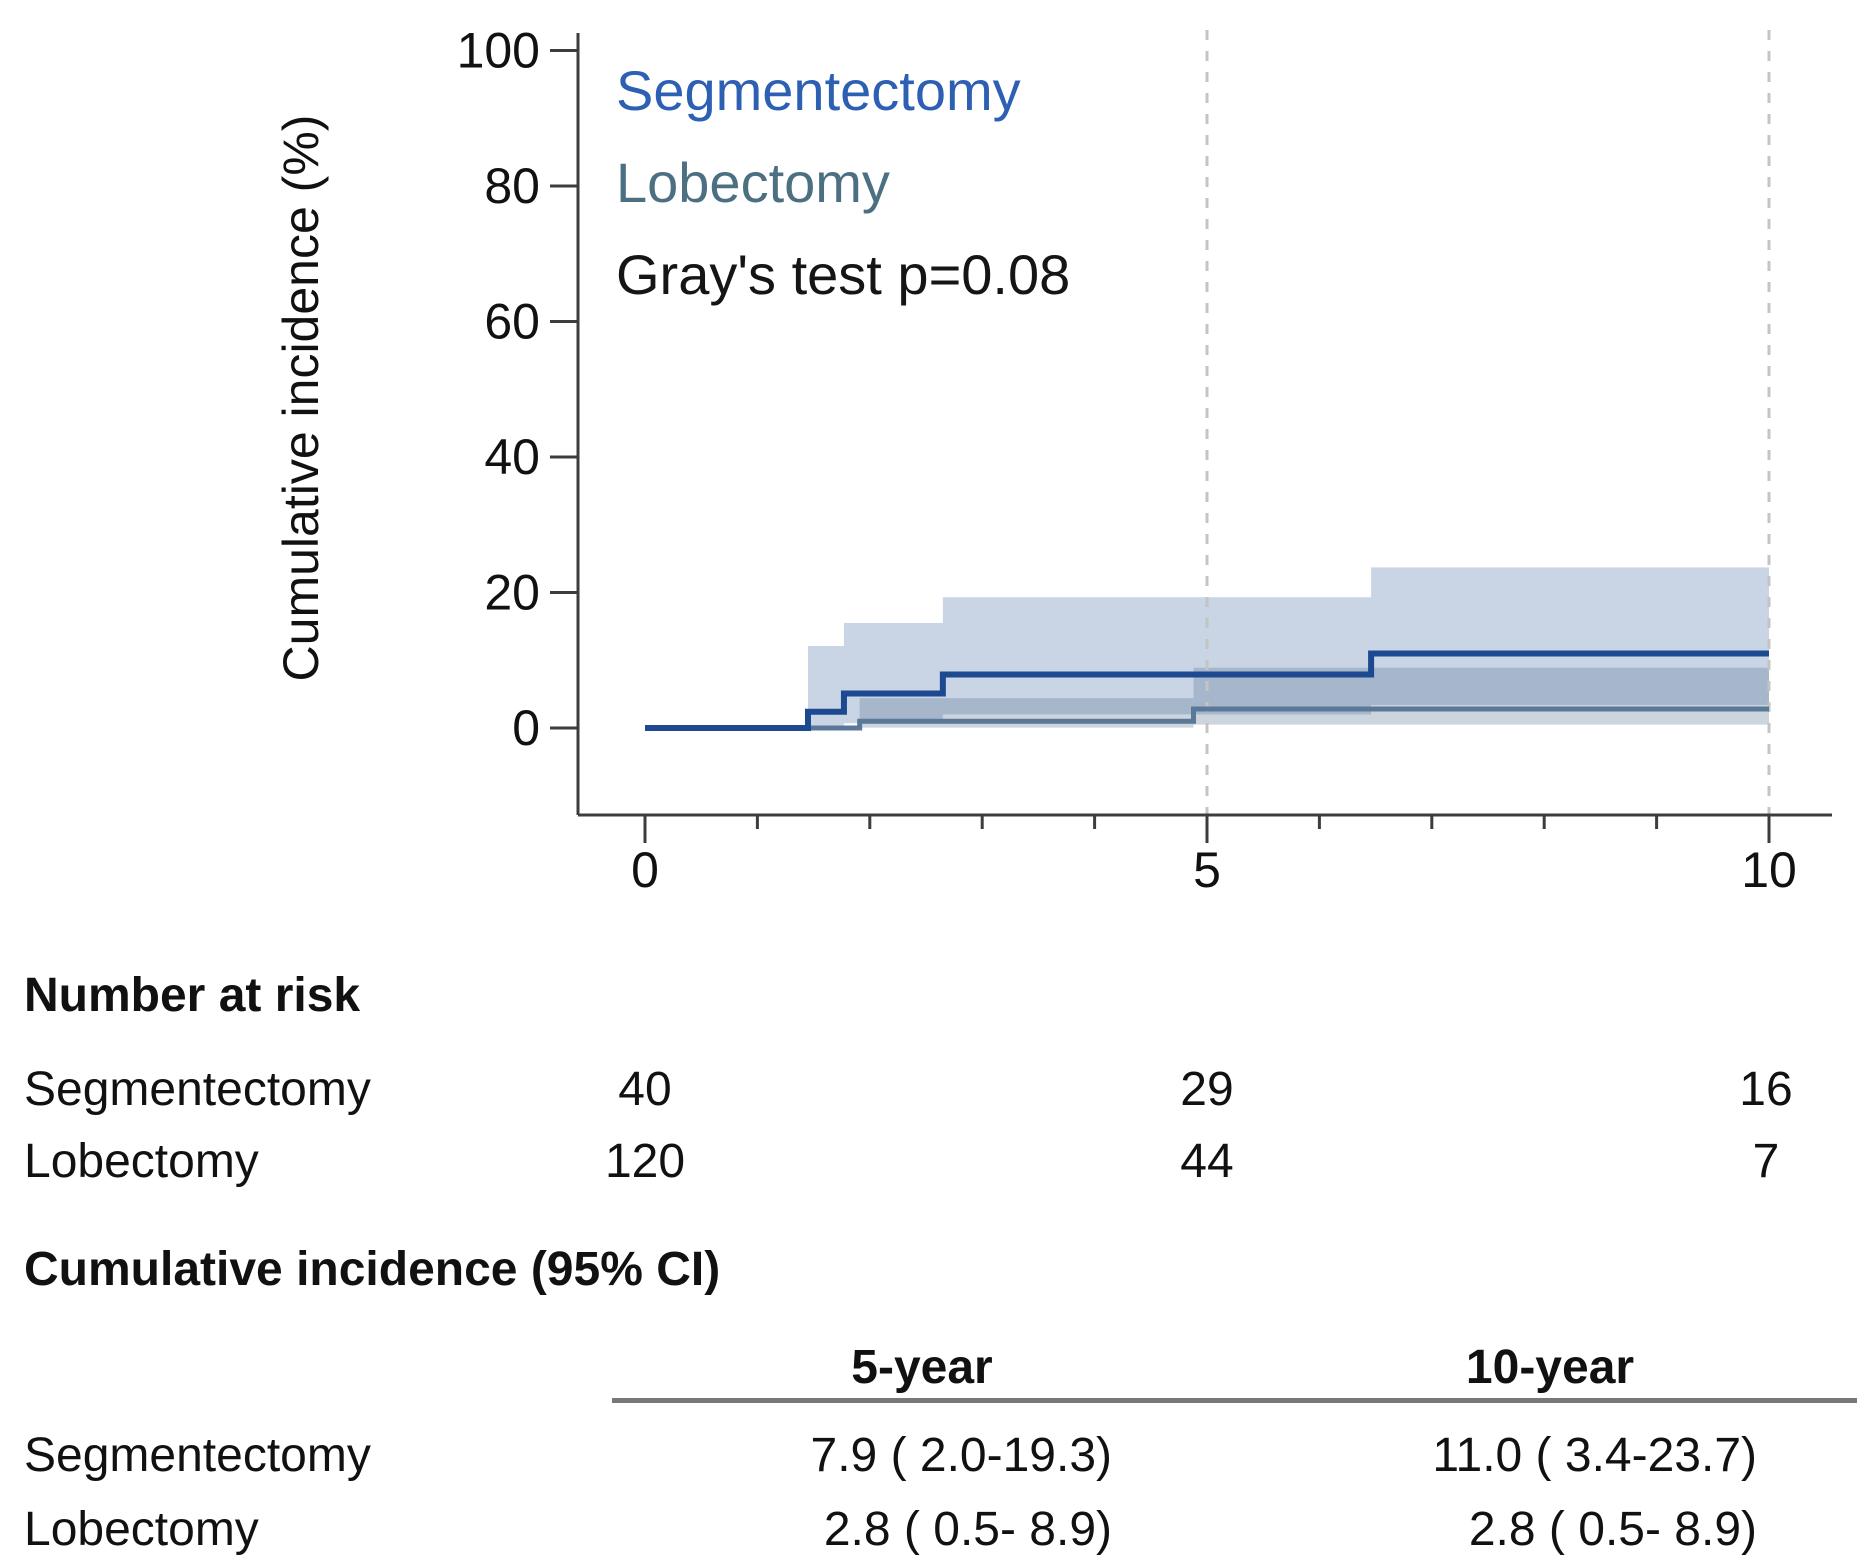  I want to click on ci-table-header-rule, so click(1234, 1400).